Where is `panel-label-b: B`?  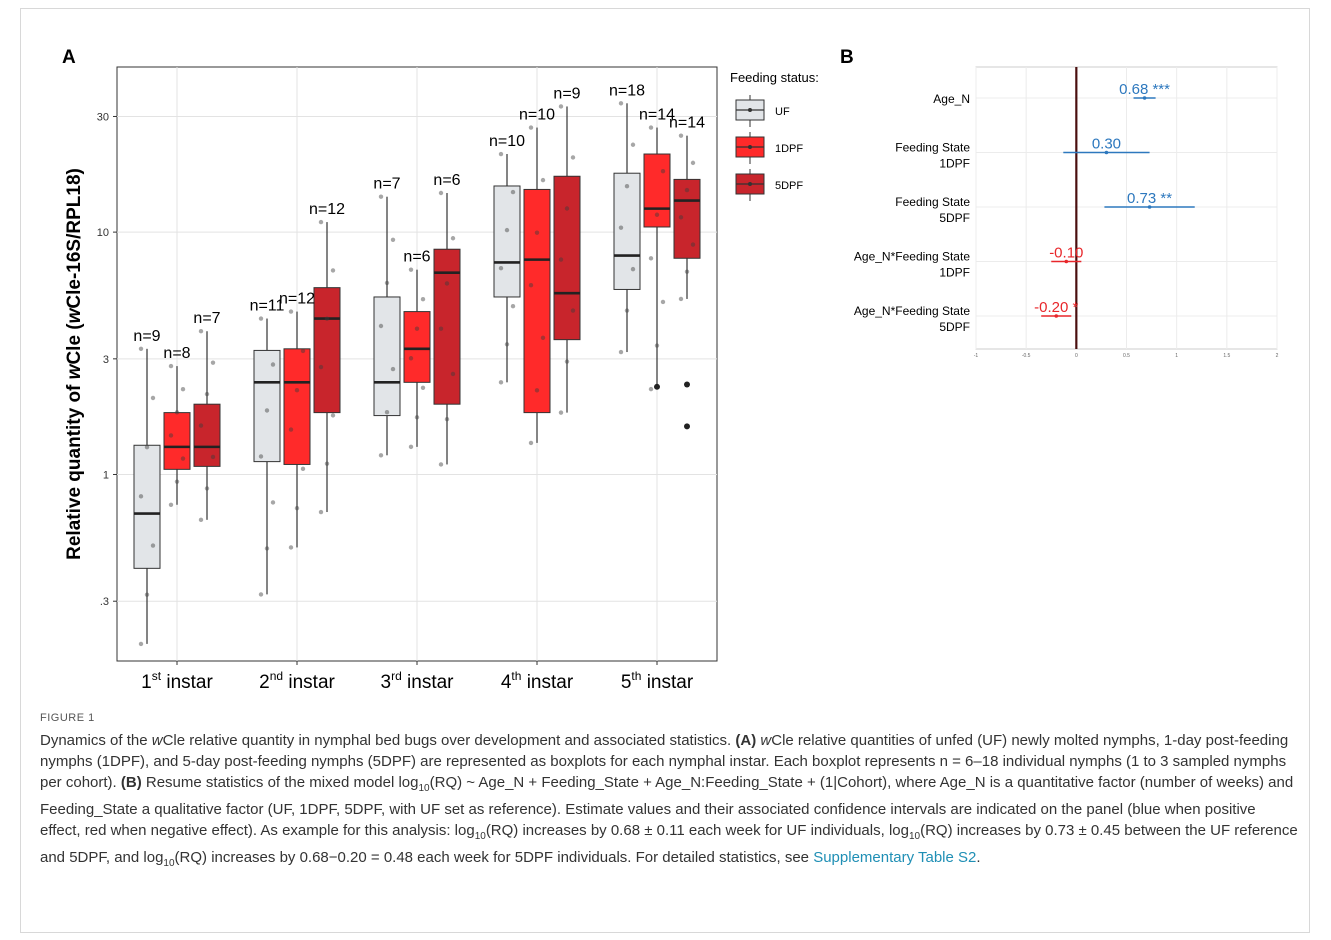
panel-label-b: B is located at coordinates (847, 57).